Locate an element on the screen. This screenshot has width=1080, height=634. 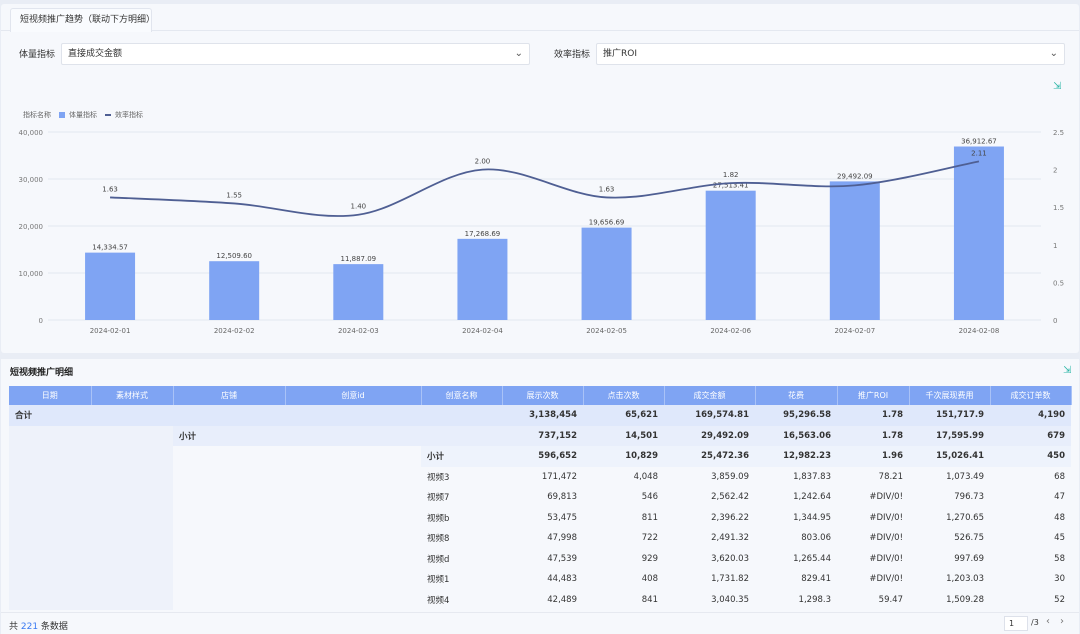
table-cell: 679 is located at coordinates (1030, 435).